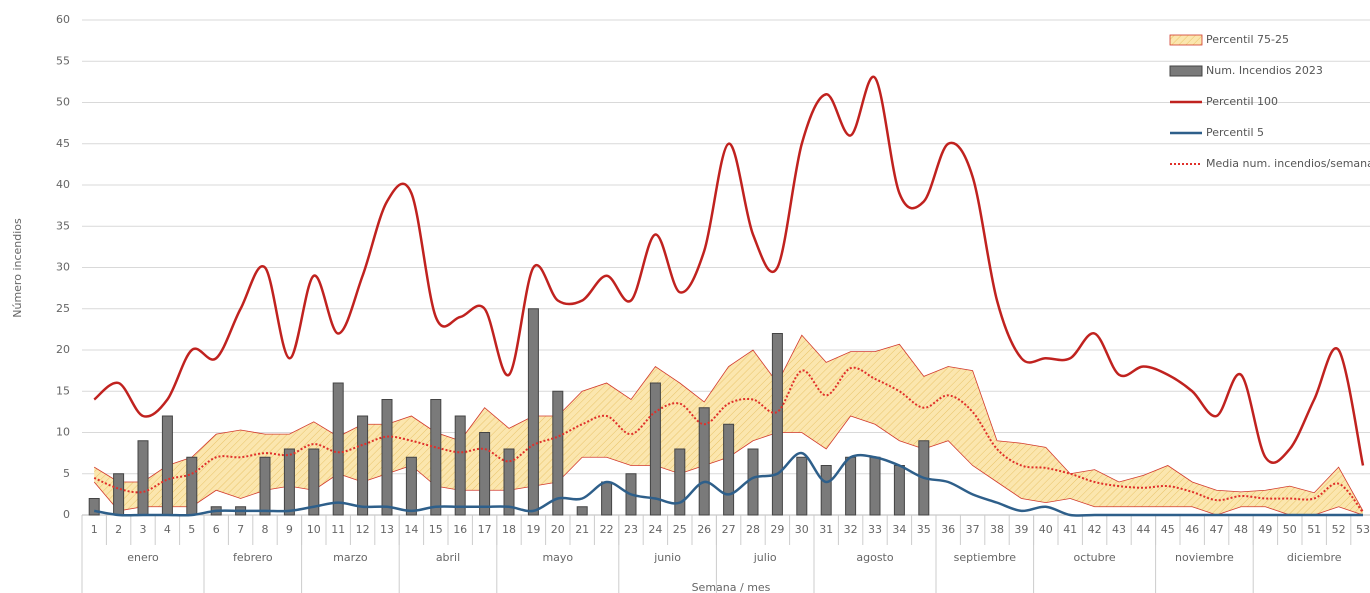 The height and width of the screenshot is (593, 1370). I want to click on x-tick-label: 1, so click(94, 529).